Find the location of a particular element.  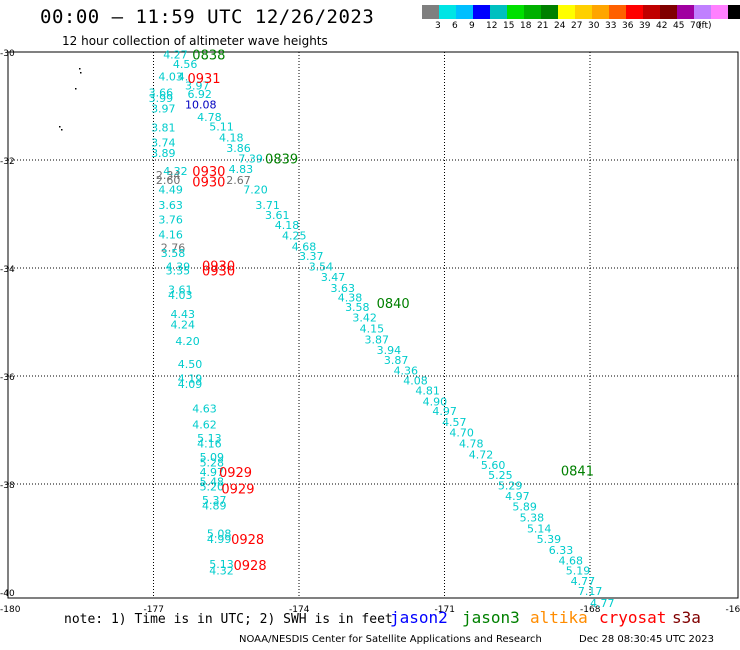

wave-height-label: 3.61 is located at coordinates (180, 290).